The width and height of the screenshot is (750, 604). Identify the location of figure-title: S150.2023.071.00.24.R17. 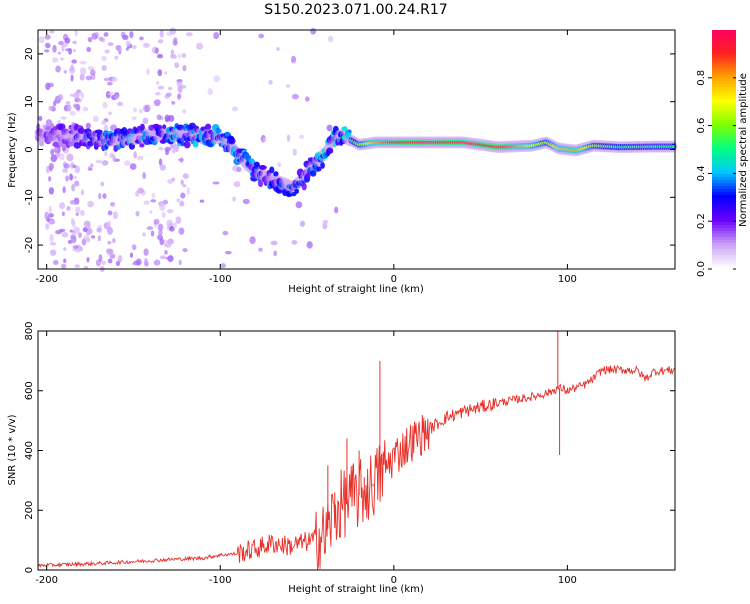
(355, 10).